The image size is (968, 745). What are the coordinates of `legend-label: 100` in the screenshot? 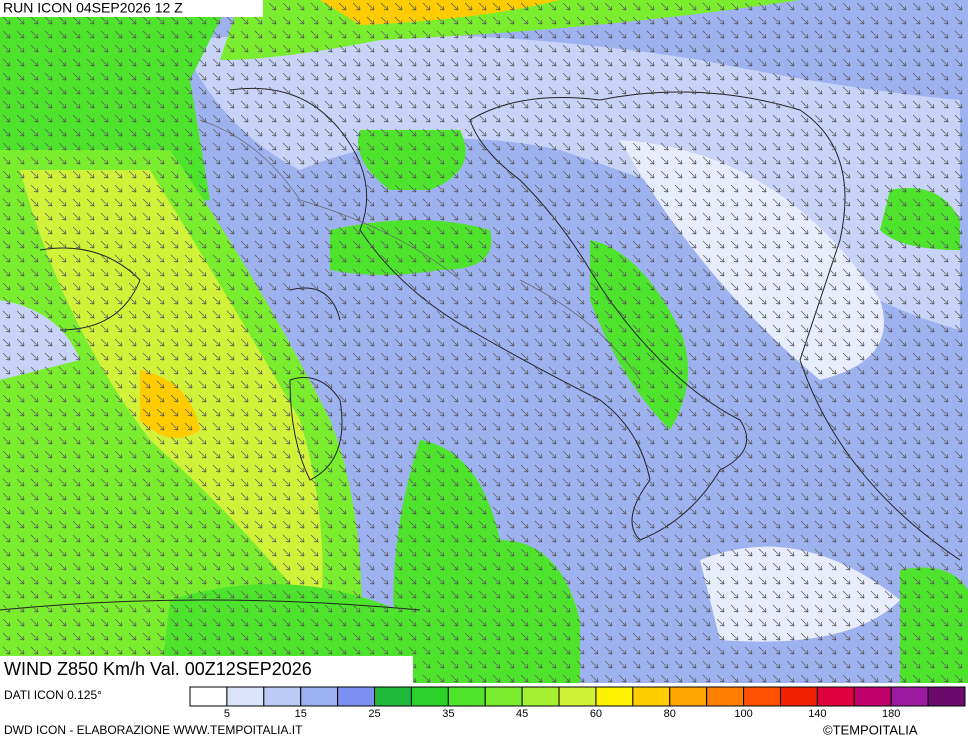 It's located at (743, 714).